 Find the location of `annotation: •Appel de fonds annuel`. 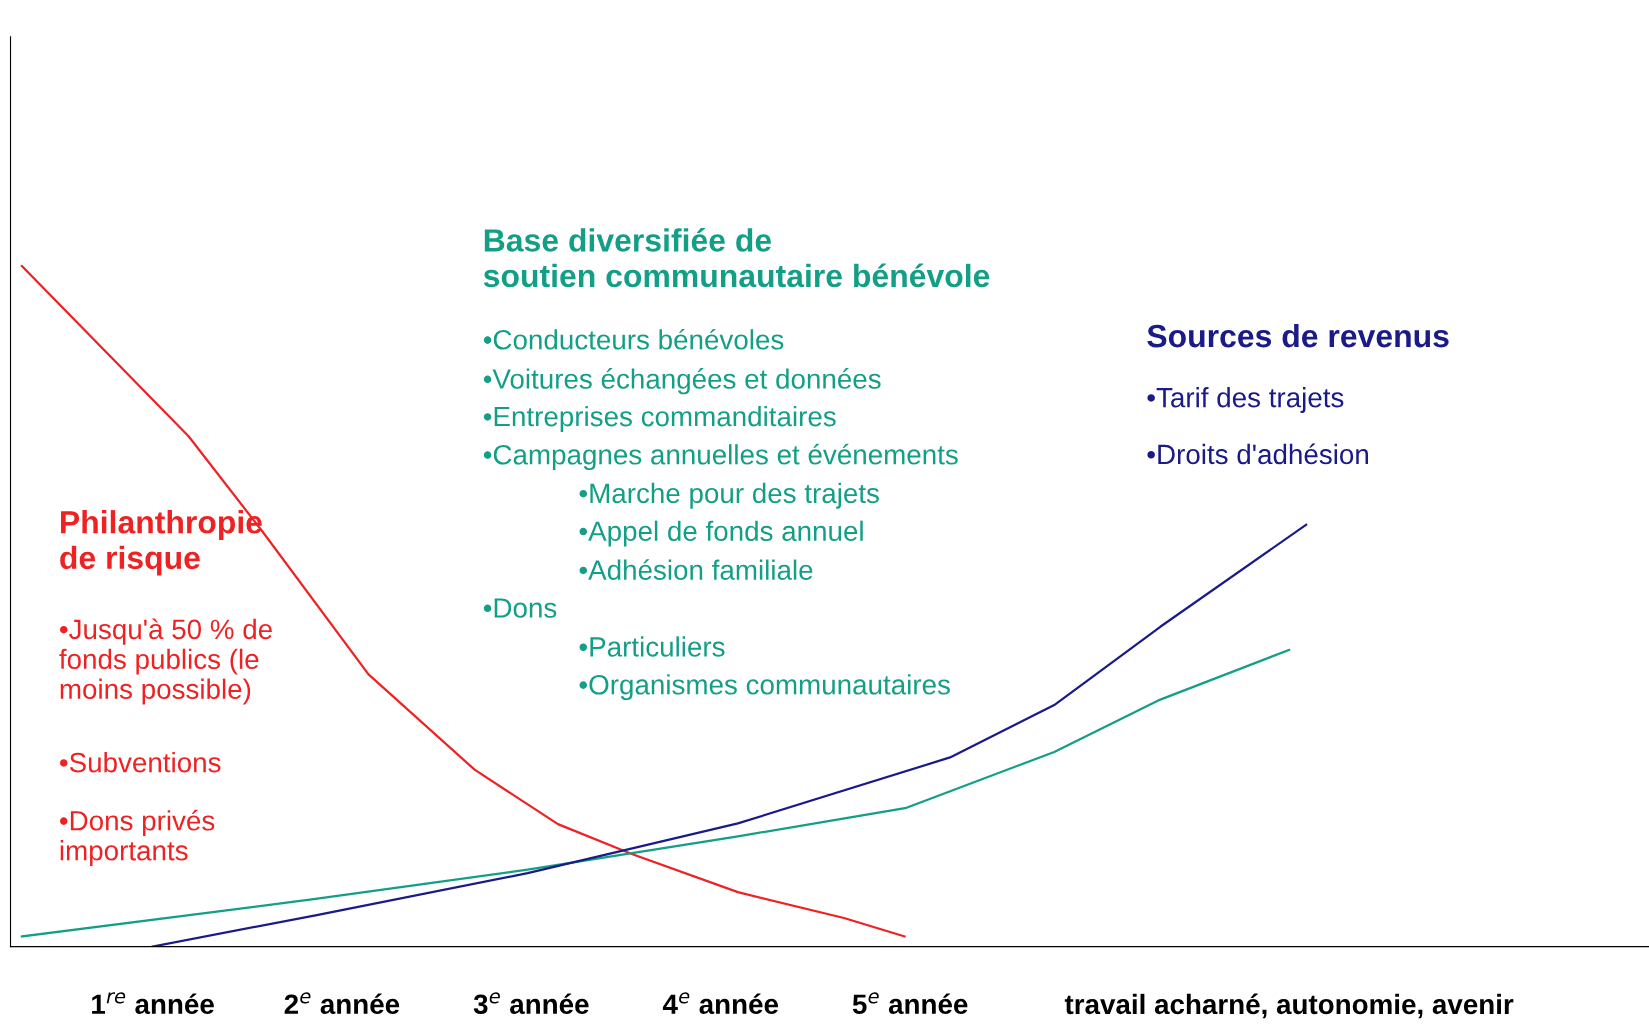

annotation: •Appel de fonds annuel is located at coordinates (721, 533).